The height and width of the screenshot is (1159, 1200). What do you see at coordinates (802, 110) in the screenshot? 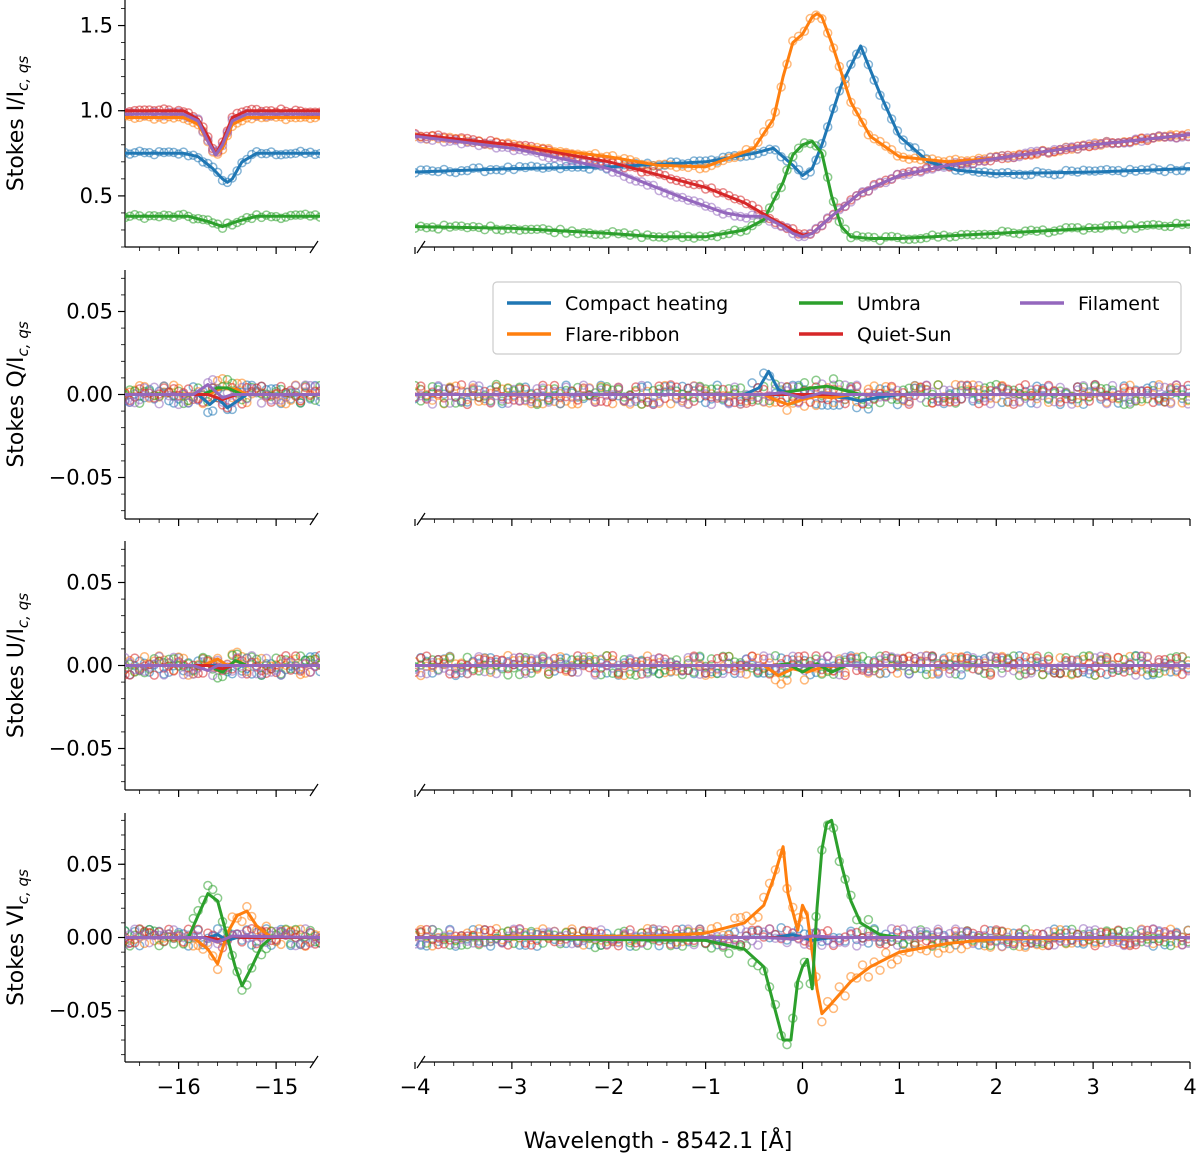
I see `series-line-compact-heating` at bounding box center [802, 110].